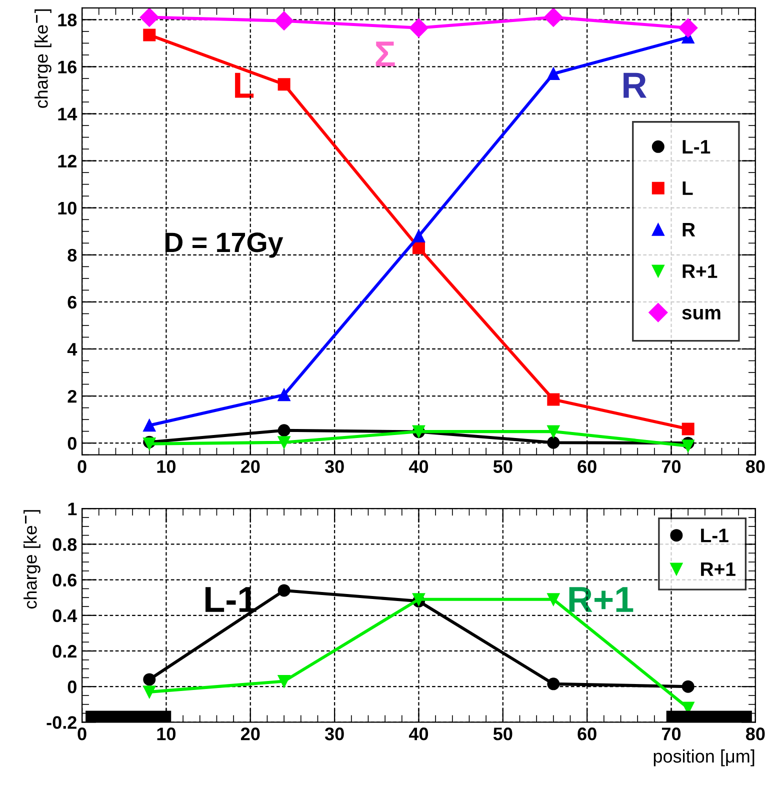  Describe the element at coordinates (244, 85) in the screenshot. I see `annotation: L` at that location.